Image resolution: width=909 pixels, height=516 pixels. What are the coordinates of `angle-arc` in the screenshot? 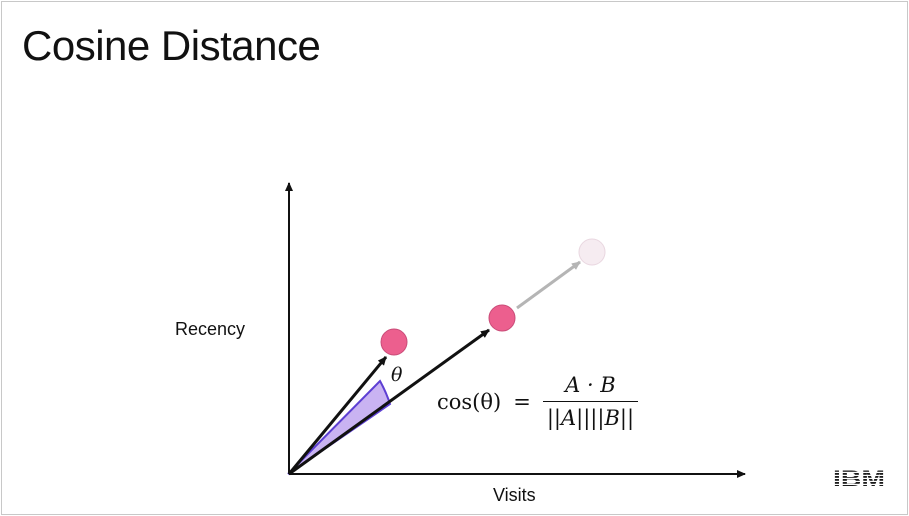 It's located at (339, 427).